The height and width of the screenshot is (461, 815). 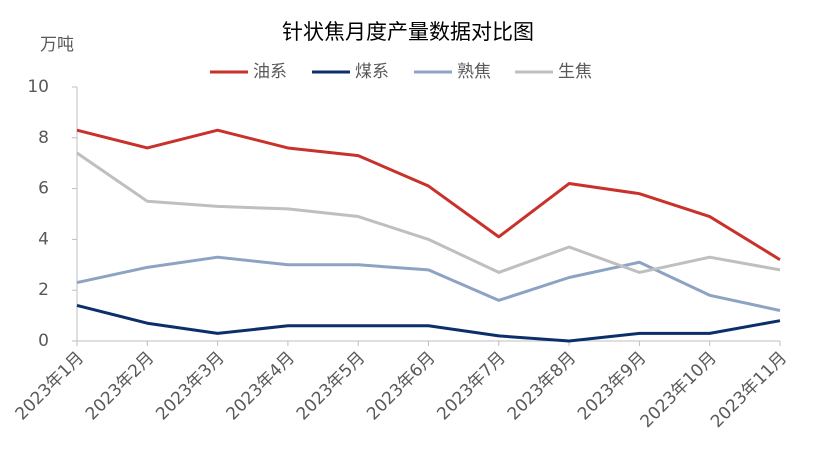 What do you see at coordinates (408, 32) in the screenshot?
I see `chart-title: 针状焦月度产量数据对比图` at bounding box center [408, 32].